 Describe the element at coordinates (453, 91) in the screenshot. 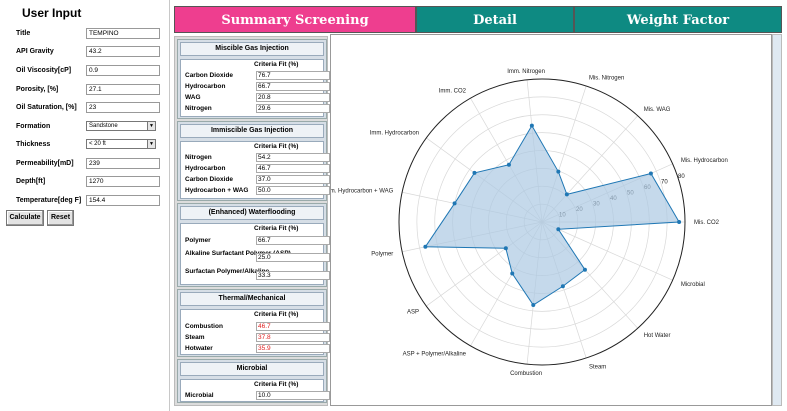

I see `category-label: Imm. CO2` at that location.